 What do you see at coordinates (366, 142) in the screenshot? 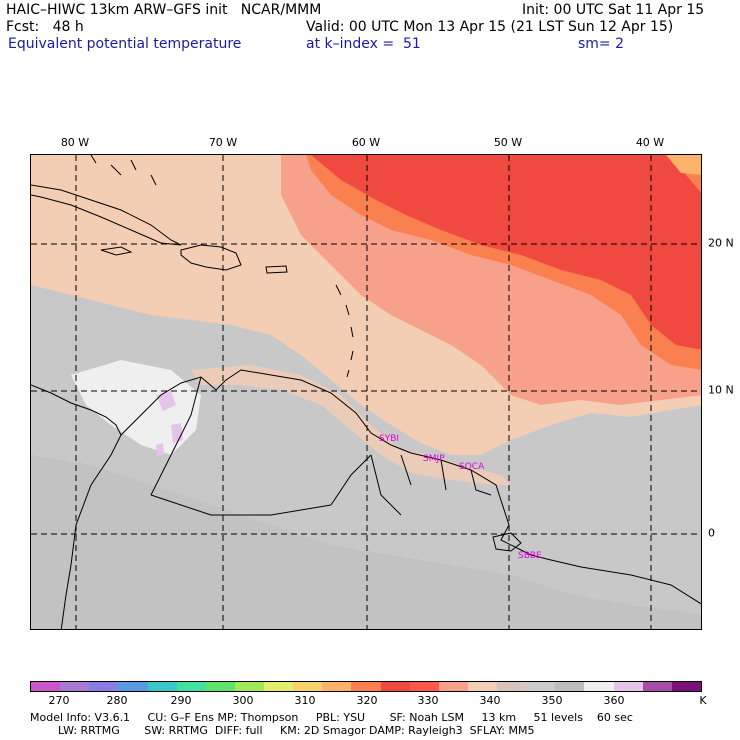
I see `lon-label-60w: 60 W` at bounding box center [366, 142].